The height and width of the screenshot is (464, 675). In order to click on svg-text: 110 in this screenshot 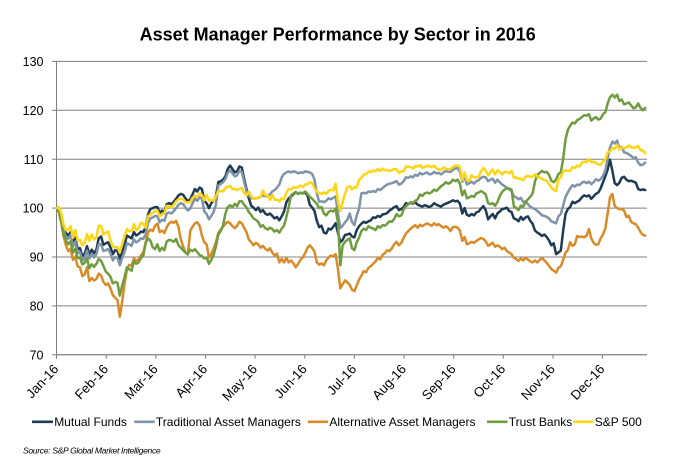, I will do `click(34, 160)`.